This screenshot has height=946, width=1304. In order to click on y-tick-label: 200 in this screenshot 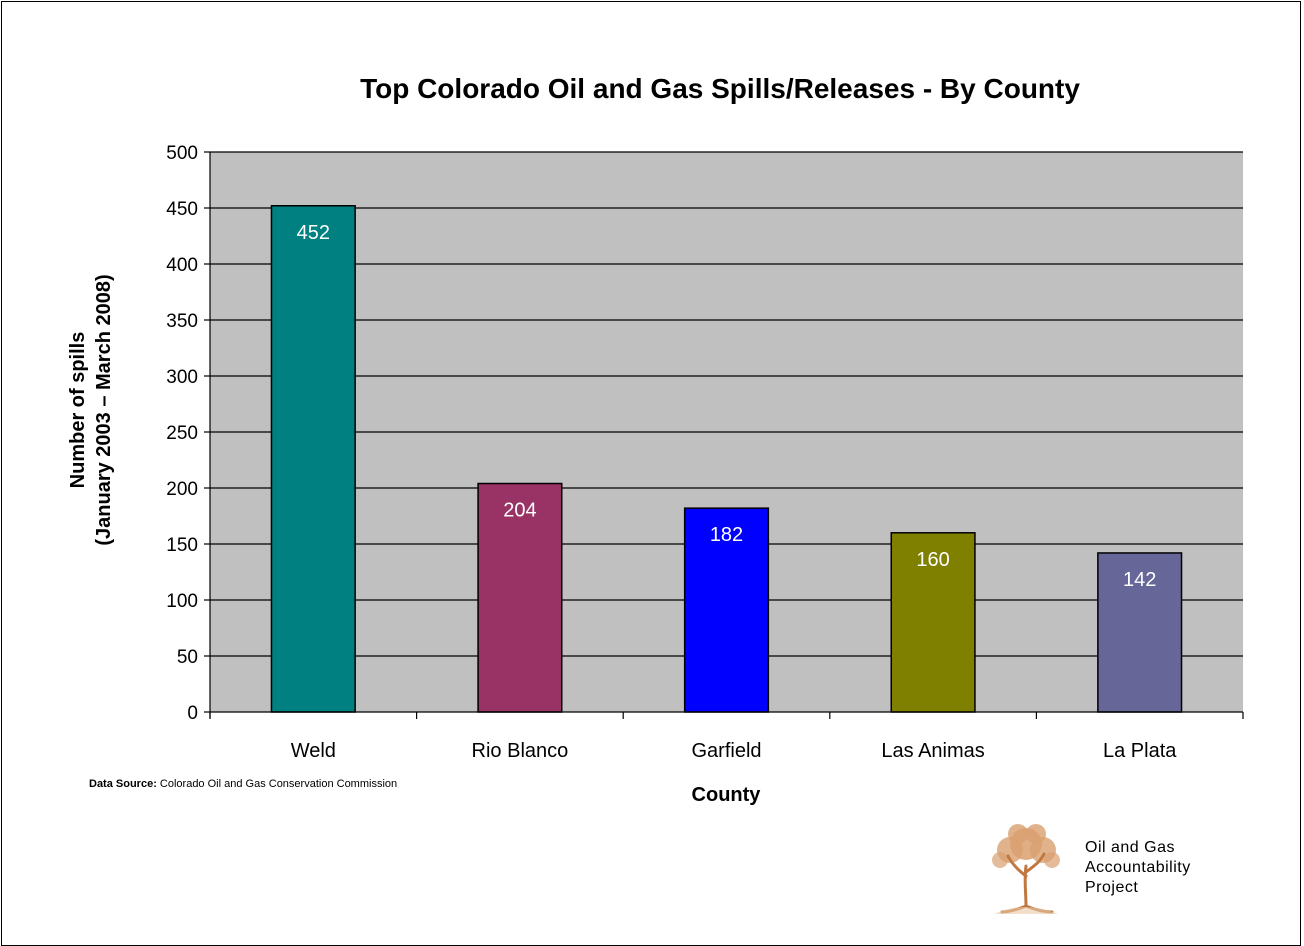, I will do `click(182, 489)`.